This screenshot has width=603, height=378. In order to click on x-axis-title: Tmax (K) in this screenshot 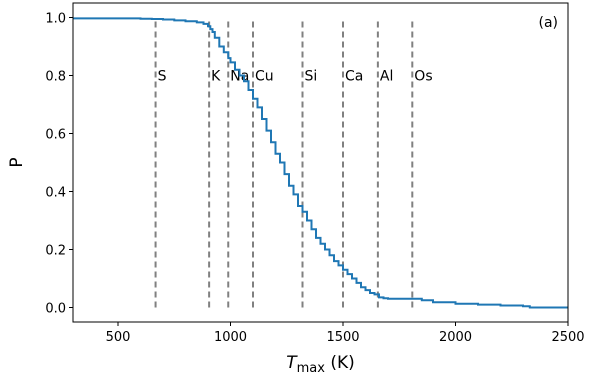, I will do `click(320, 364)`.